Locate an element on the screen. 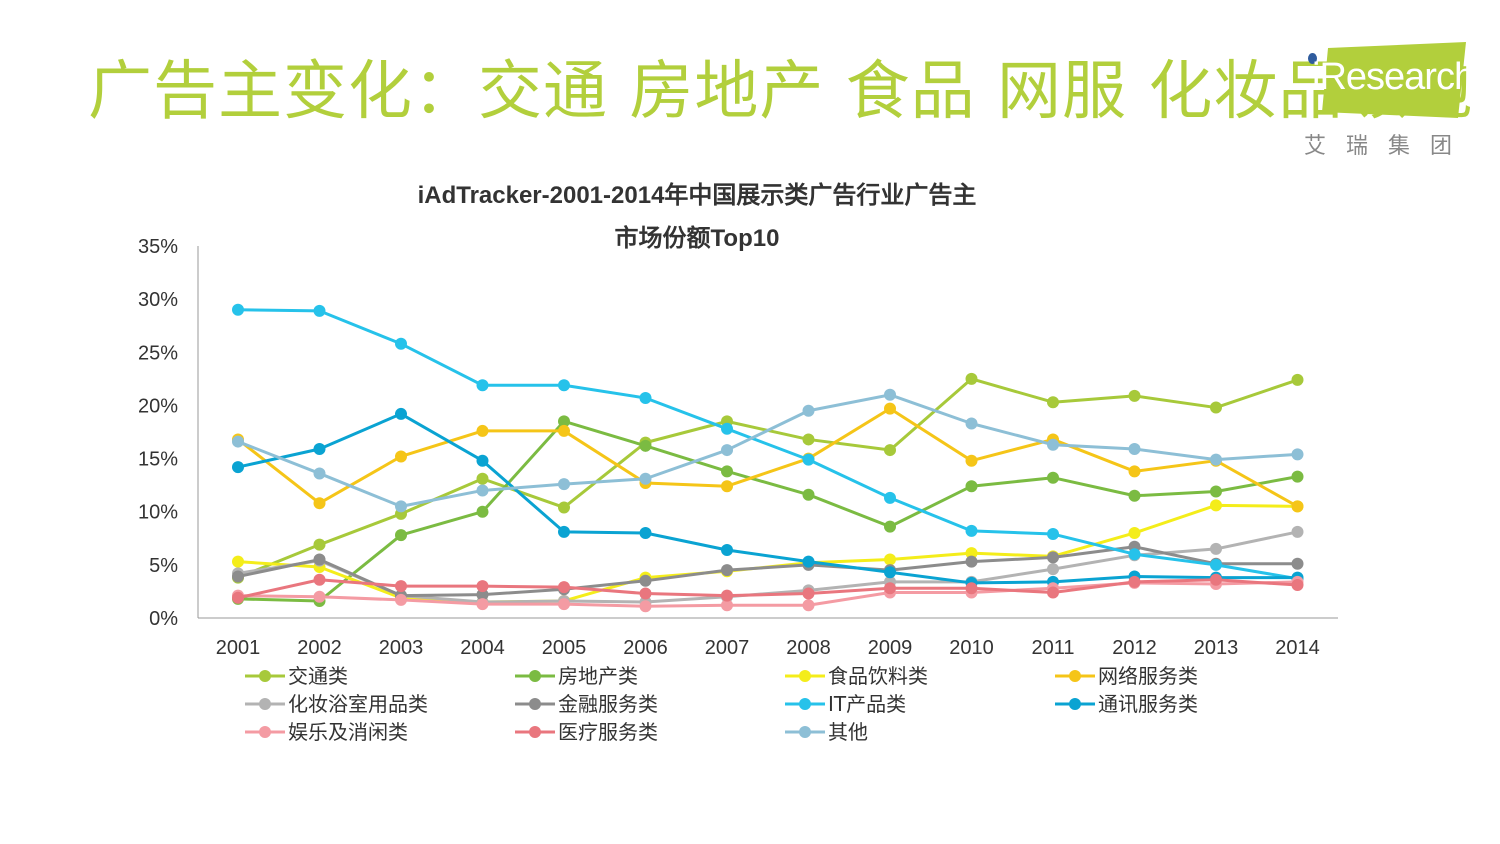 The width and height of the screenshot is (1500, 844). legend-item: 食品饮料类 is located at coordinates (856, 676).